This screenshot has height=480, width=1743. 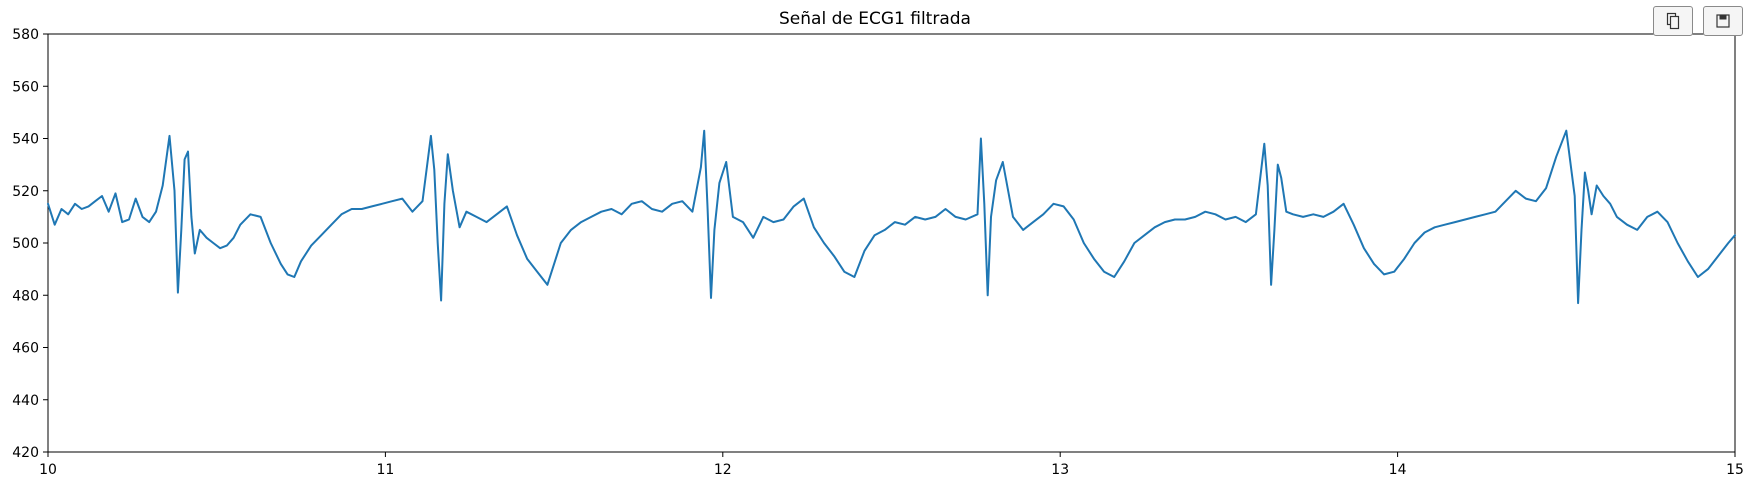 What do you see at coordinates (25, 296) in the screenshot?
I see `y-tick-label: 480` at bounding box center [25, 296].